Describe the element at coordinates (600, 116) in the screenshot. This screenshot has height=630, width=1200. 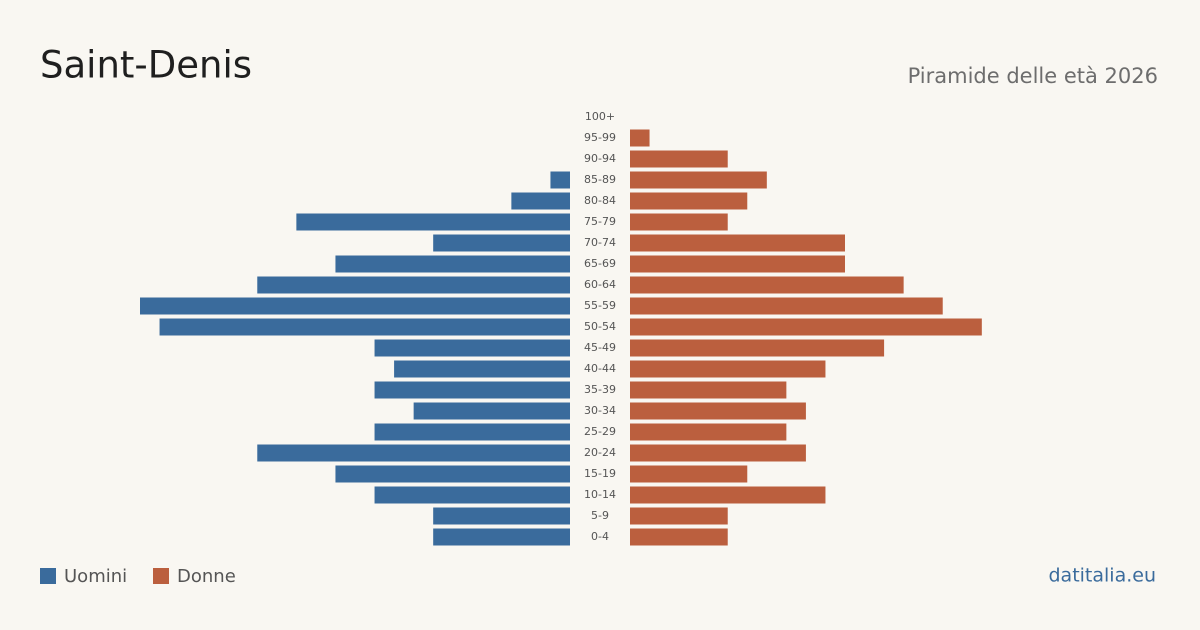
I see `age-label: 100+` at that location.